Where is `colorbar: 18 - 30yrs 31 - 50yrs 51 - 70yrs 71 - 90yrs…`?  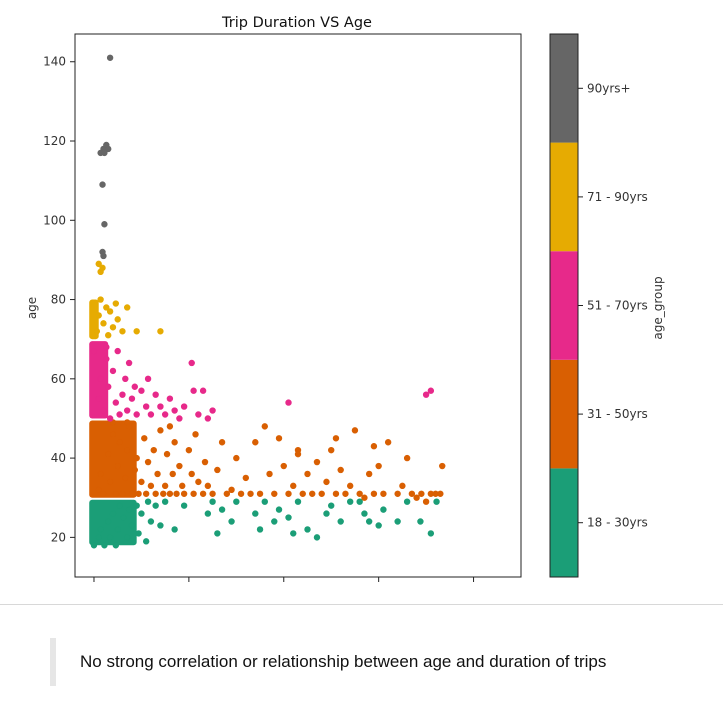 colorbar: 18 - 30yrs 31 - 50yrs 51 - 70yrs 71 - 90yrs… is located at coordinates (598, 305).